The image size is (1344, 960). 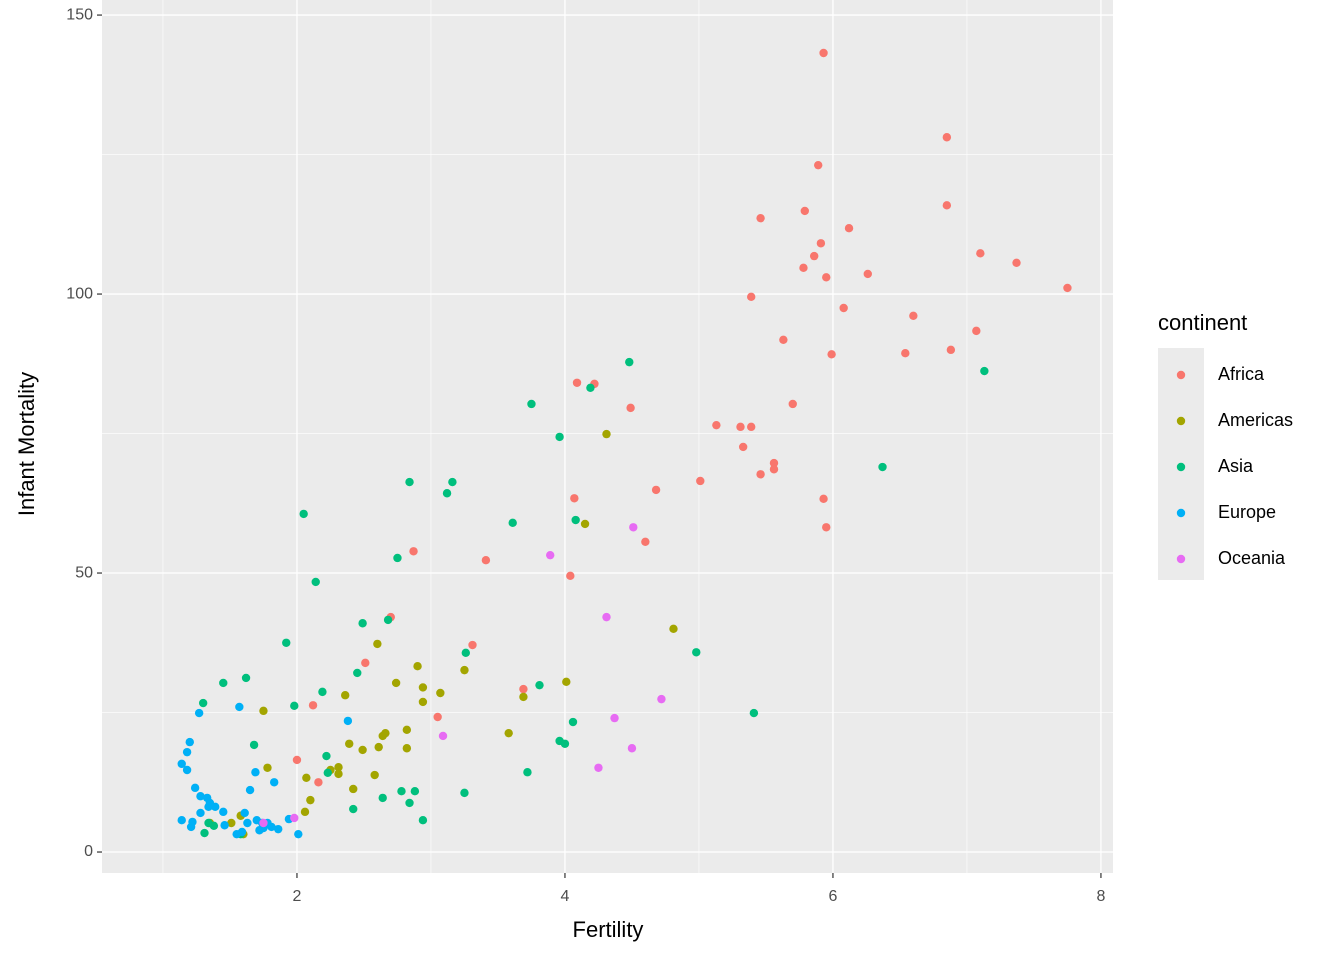 I want to click on x-axis-title: Fertility, so click(x=608, y=929).